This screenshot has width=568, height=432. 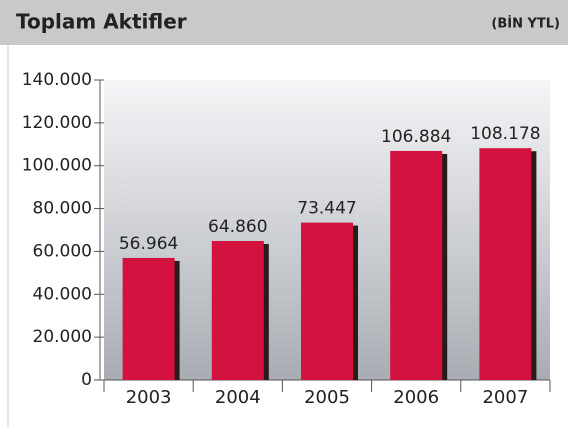 What do you see at coordinates (416, 397) in the screenshot?
I see `x-tick-label: 2006` at bounding box center [416, 397].